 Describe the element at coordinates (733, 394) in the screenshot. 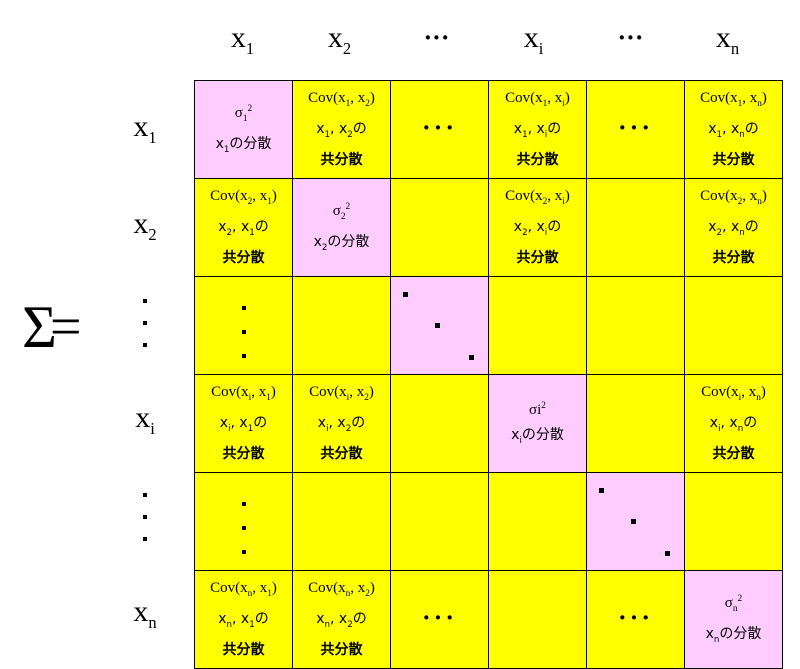

I see `cov-expression: Cov(xi, xn)` at that location.